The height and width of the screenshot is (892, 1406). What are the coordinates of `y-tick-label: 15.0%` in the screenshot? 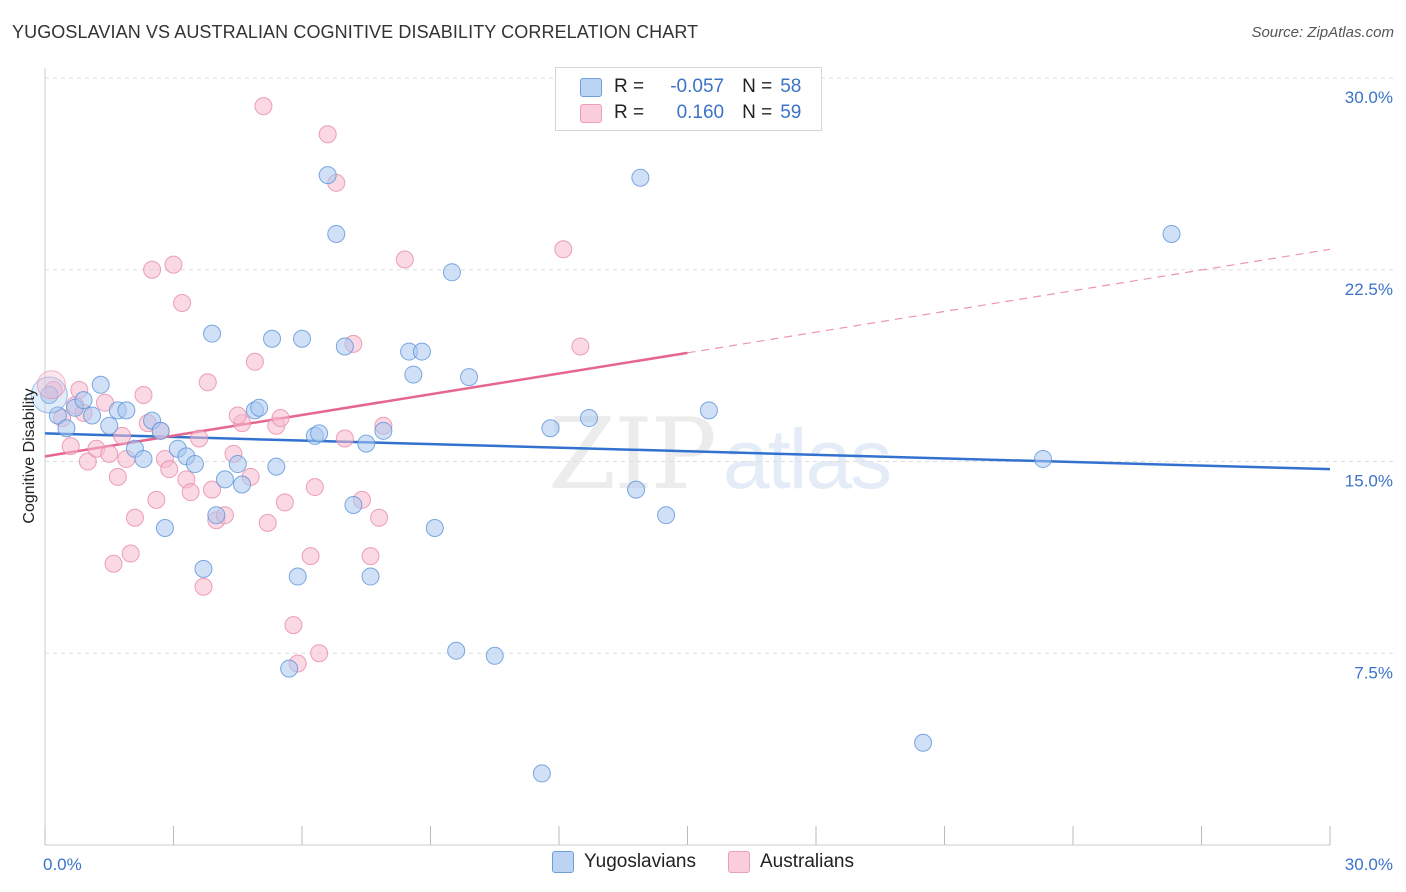 It's located at (1369, 481).